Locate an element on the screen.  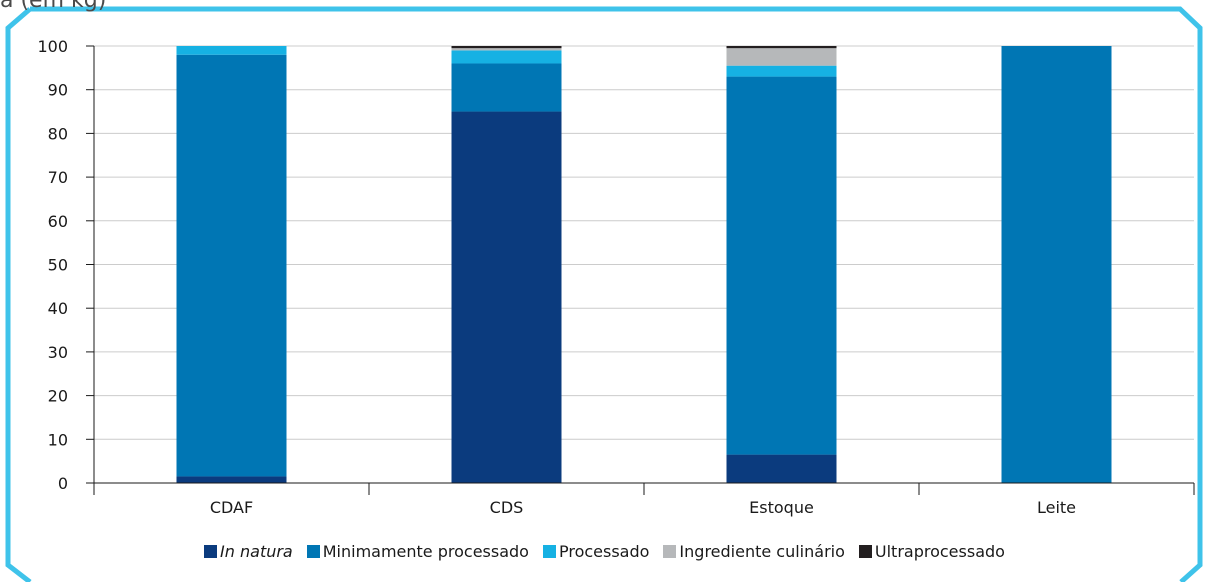
x-tick-label: CDAF is located at coordinates (231, 507).